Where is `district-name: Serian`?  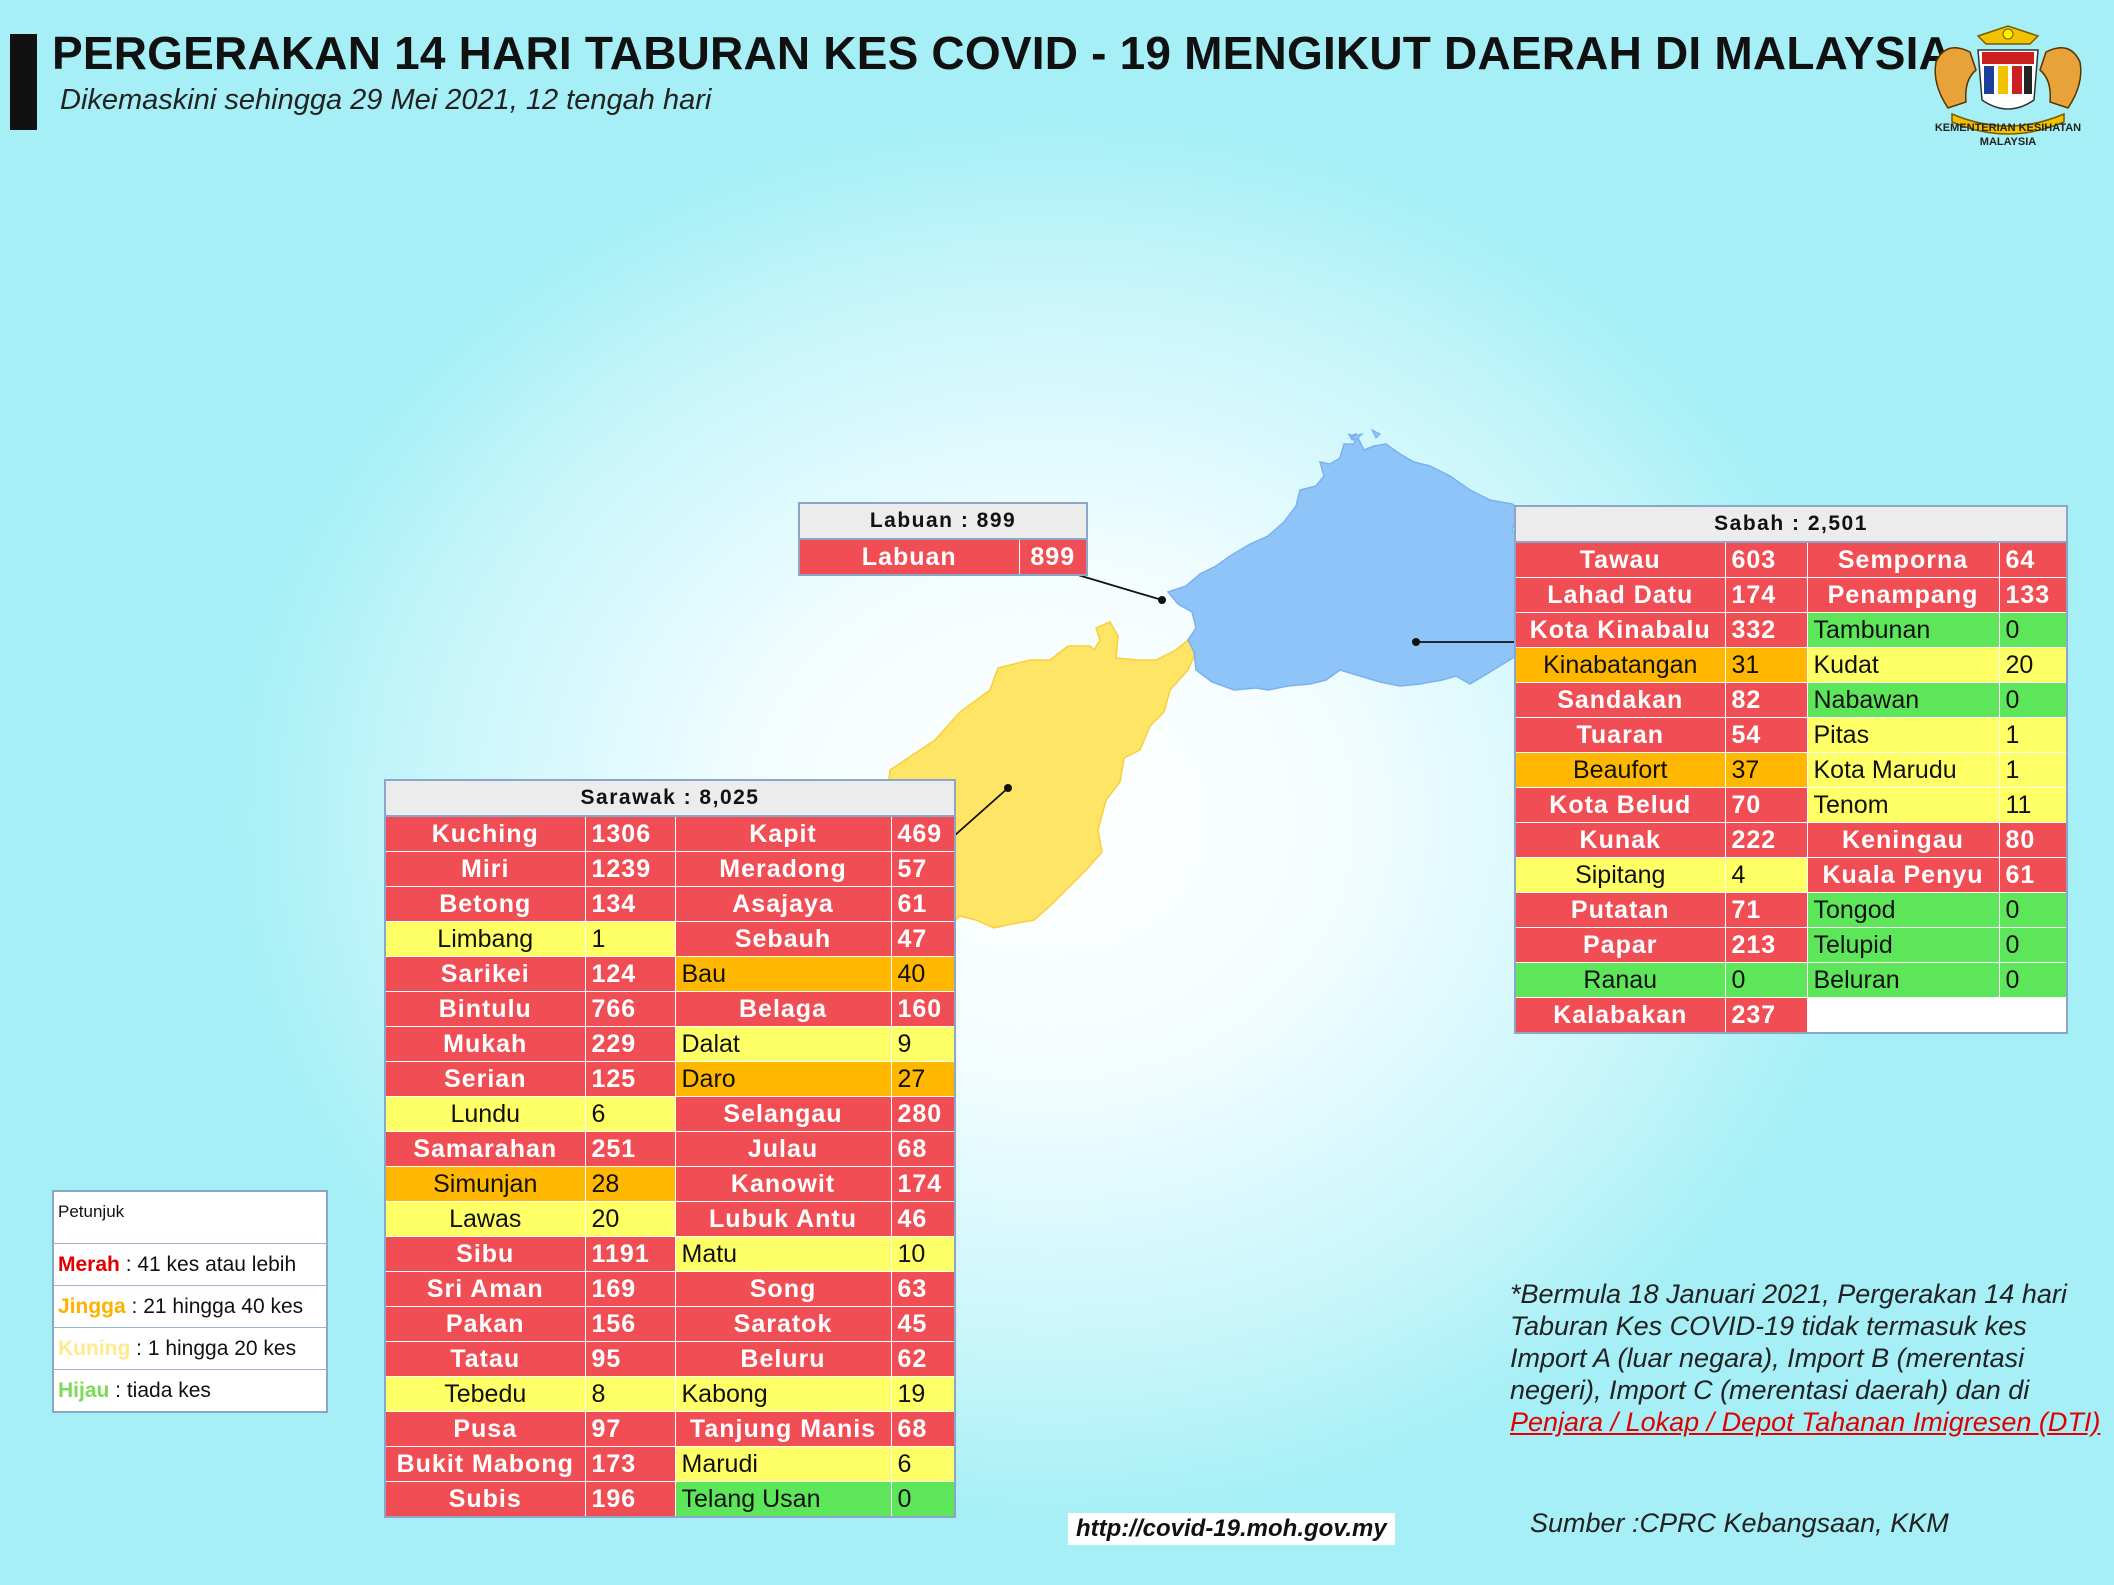 district-name: Serian is located at coordinates (485, 1079).